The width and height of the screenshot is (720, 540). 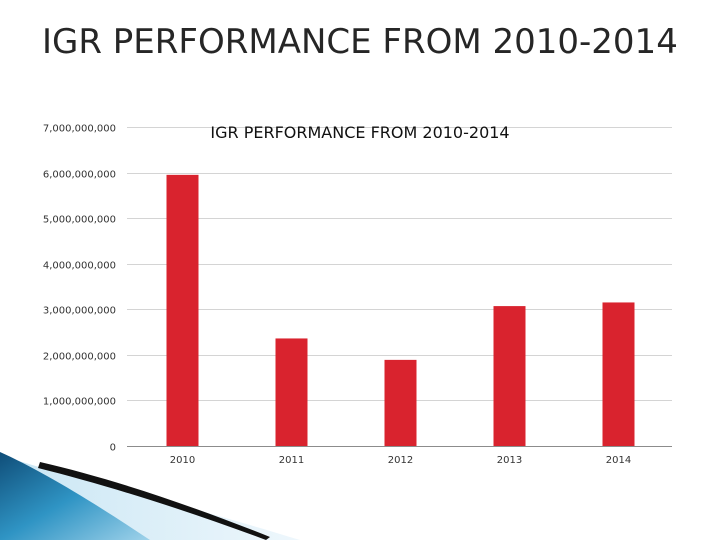 What do you see at coordinates (79, 129) in the screenshot?
I see `y-tick-label: 7,000,000,000` at bounding box center [79, 129].